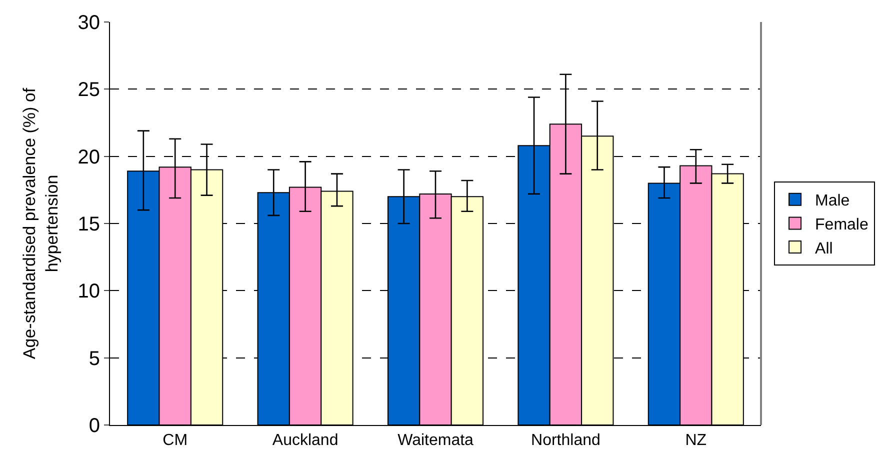 The width and height of the screenshot is (887, 465). What do you see at coordinates (832, 201) in the screenshot?
I see `legend-label: Male` at bounding box center [832, 201].